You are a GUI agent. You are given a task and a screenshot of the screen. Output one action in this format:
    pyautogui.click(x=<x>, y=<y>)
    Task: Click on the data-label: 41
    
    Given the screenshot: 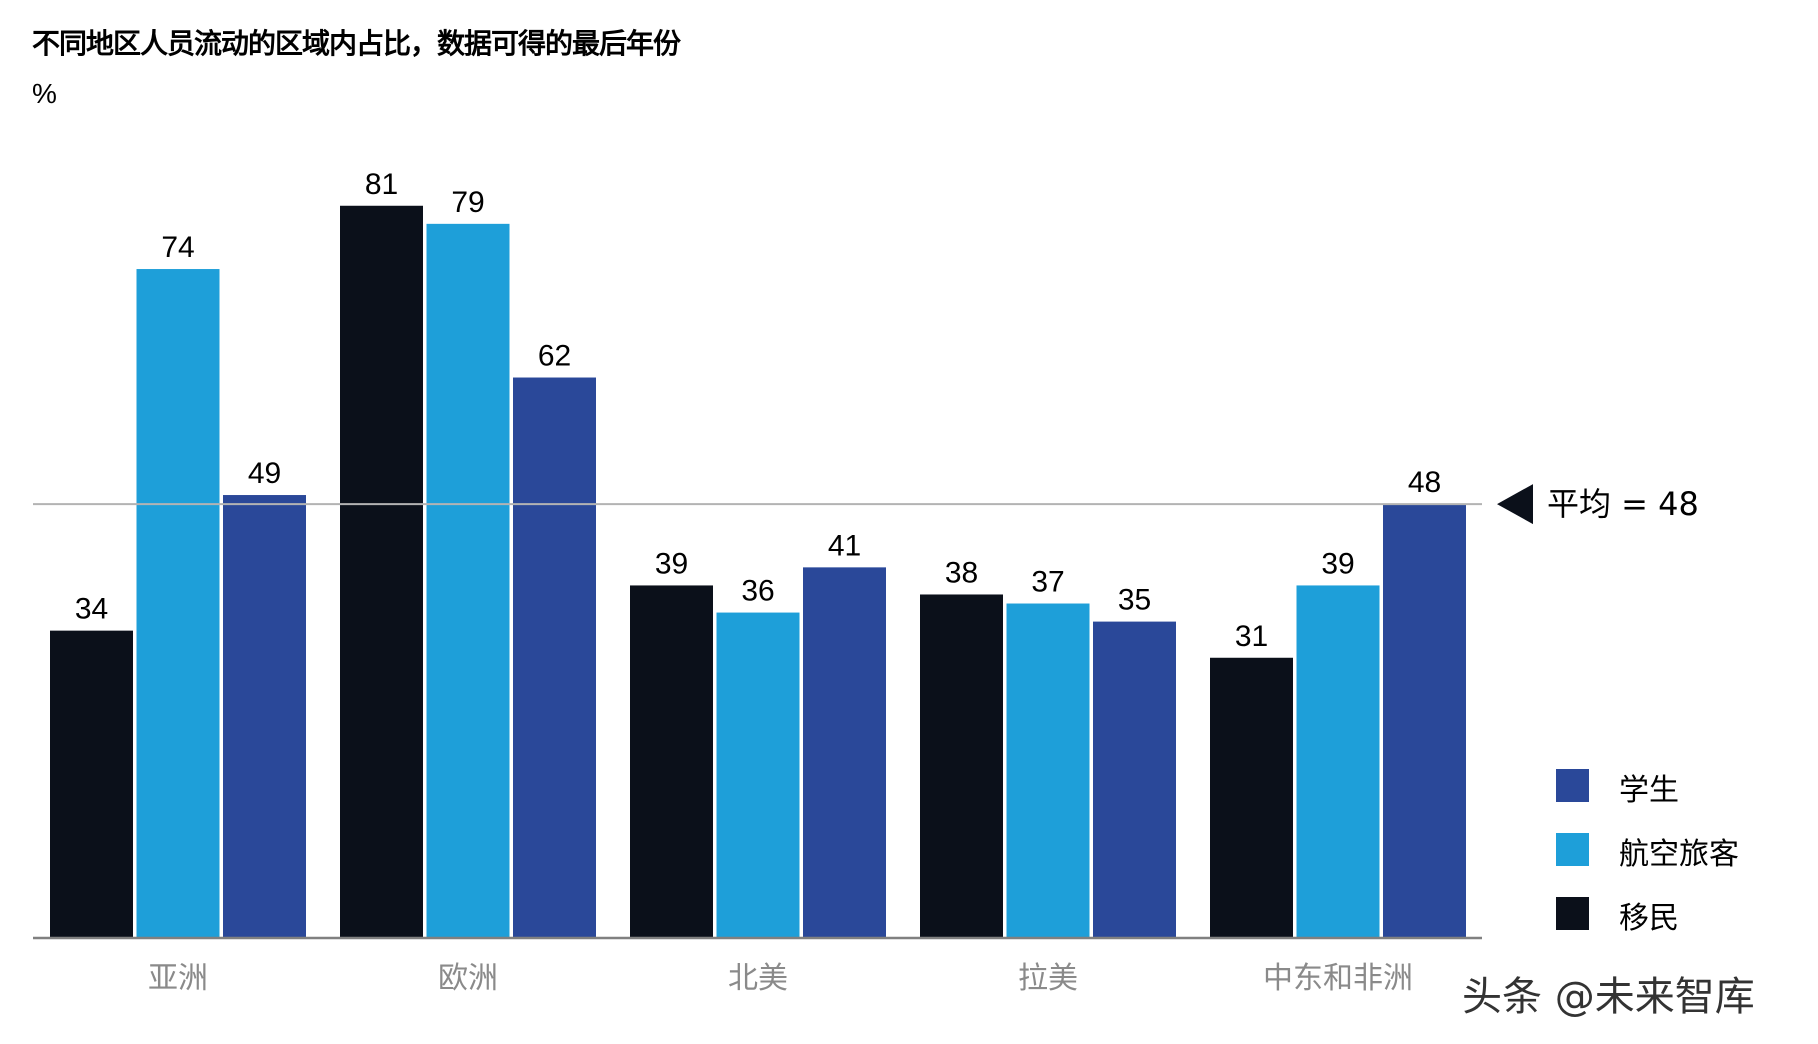 What is the action you would take?
    pyautogui.click(x=844, y=545)
    